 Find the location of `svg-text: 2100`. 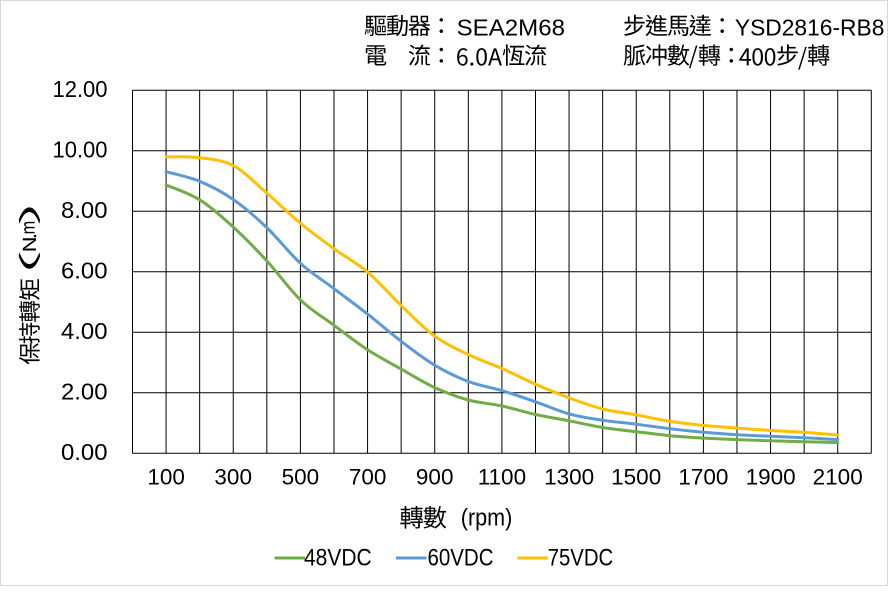

svg-text: 2100 is located at coordinates (838, 476).